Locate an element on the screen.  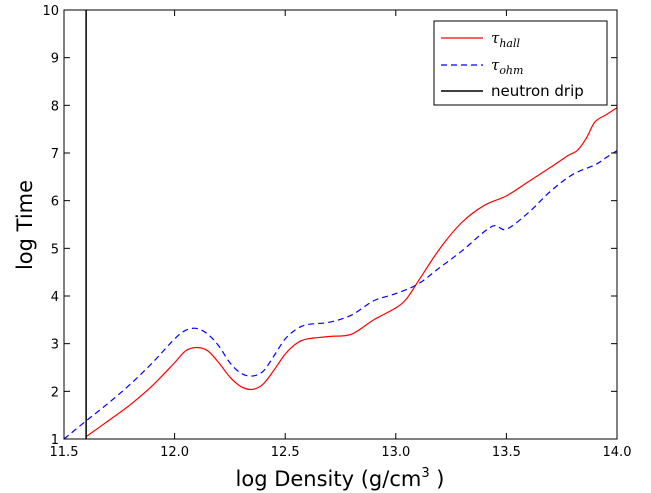
y-tick-label: 3 is located at coordinates (55, 345).